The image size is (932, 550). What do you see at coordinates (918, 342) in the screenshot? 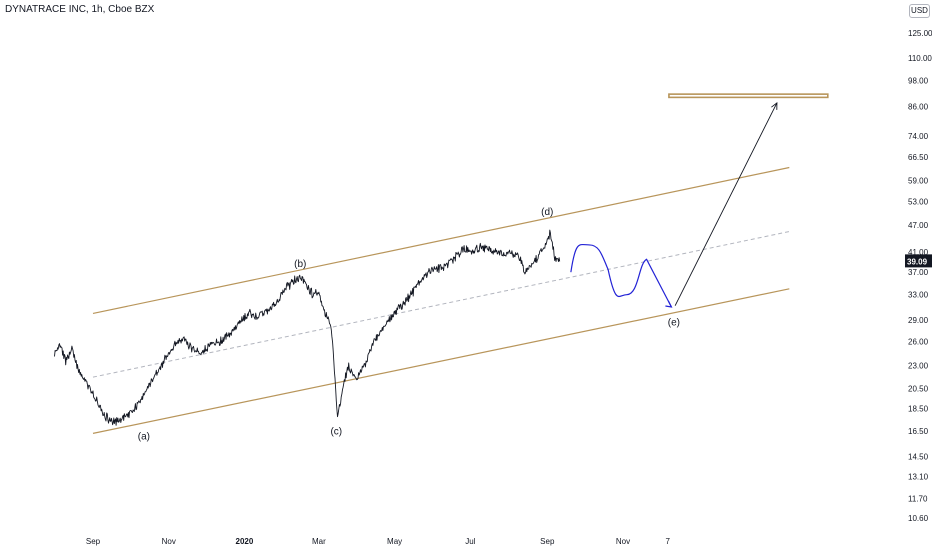
I see `y-tick-label: 26.00` at bounding box center [918, 342].